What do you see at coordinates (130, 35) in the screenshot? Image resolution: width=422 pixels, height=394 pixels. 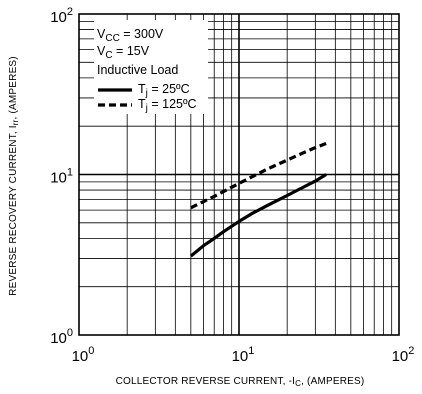 I see `condition-vcc: VCC = 300V` at bounding box center [130, 35].